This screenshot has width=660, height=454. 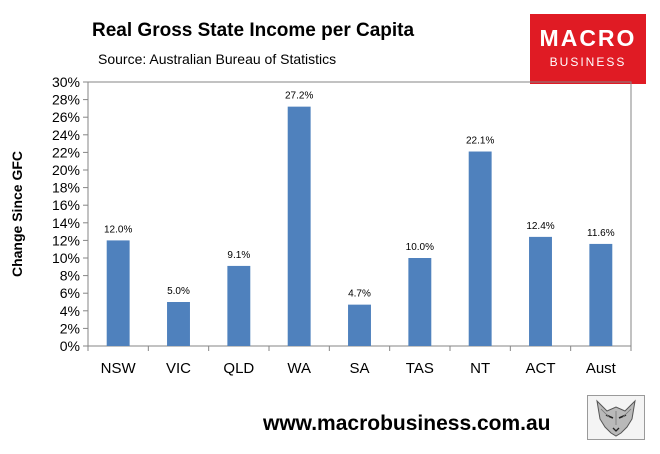 What do you see at coordinates (178, 324) in the screenshot?
I see `bar-vic` at bounding box center [178, 324].